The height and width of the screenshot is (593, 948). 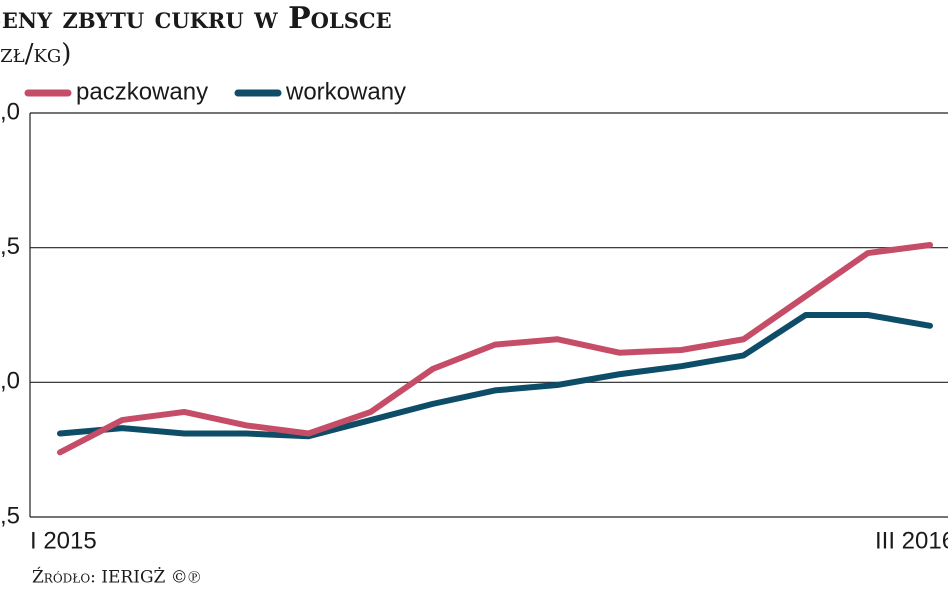 What do you see at coordinates (35, 54) in the screenshot?
I see `chart-subtitle: (zł/kg)` at bounding box center [35, 54].